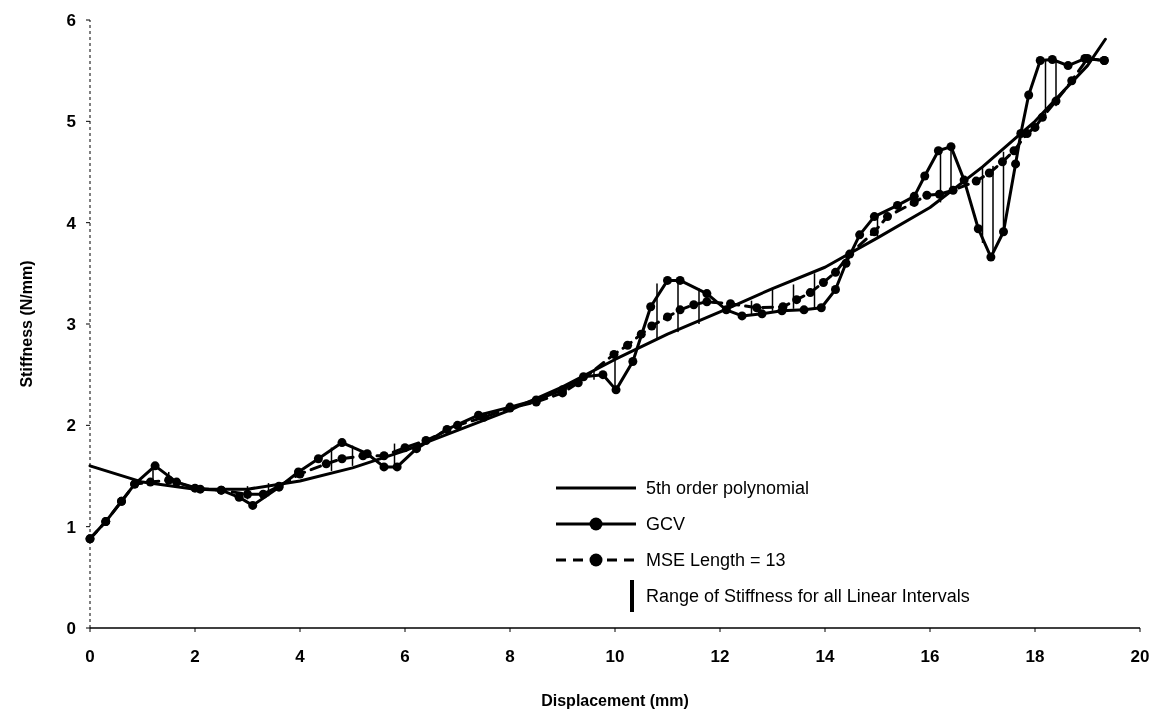 The image size is (1174, 728). Describe the element at coordinates (825, 656) in the screenshot. I see `x-tick-label: 14` at that location.